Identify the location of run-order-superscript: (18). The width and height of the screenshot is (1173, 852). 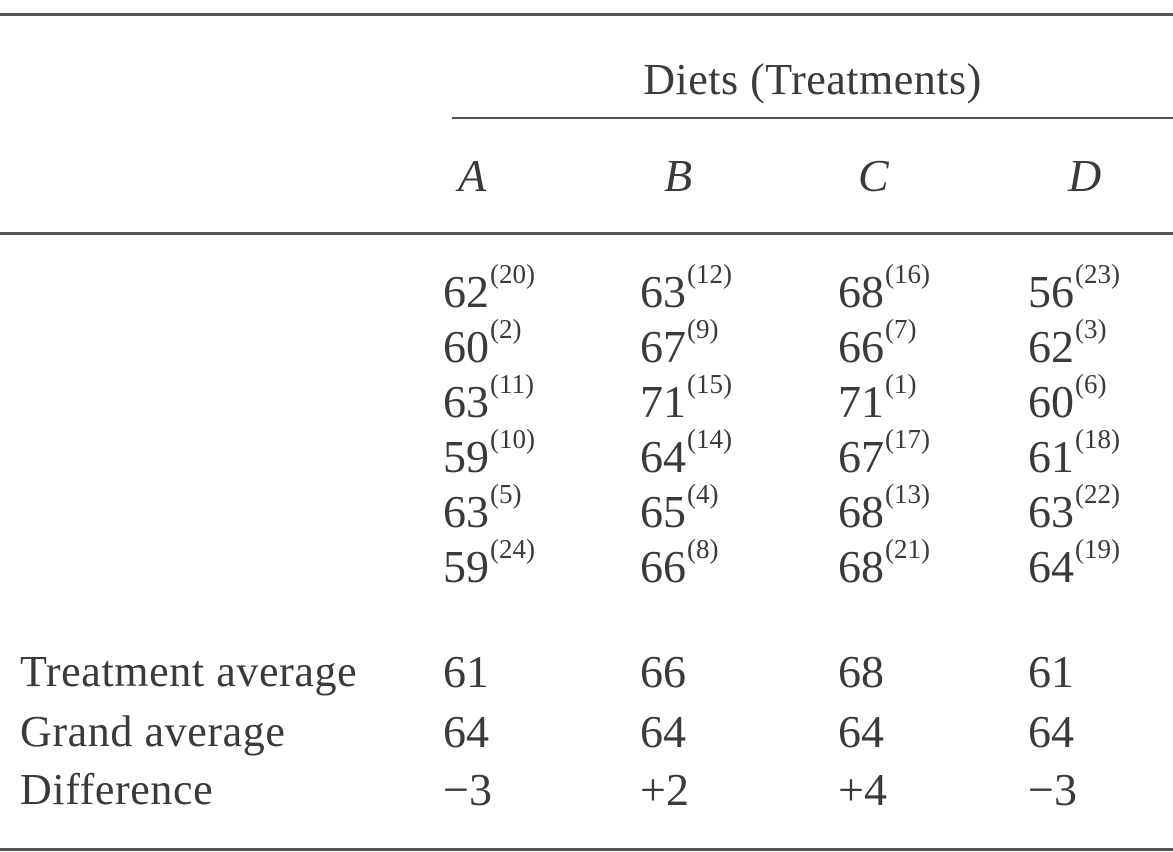
(1097, 439).